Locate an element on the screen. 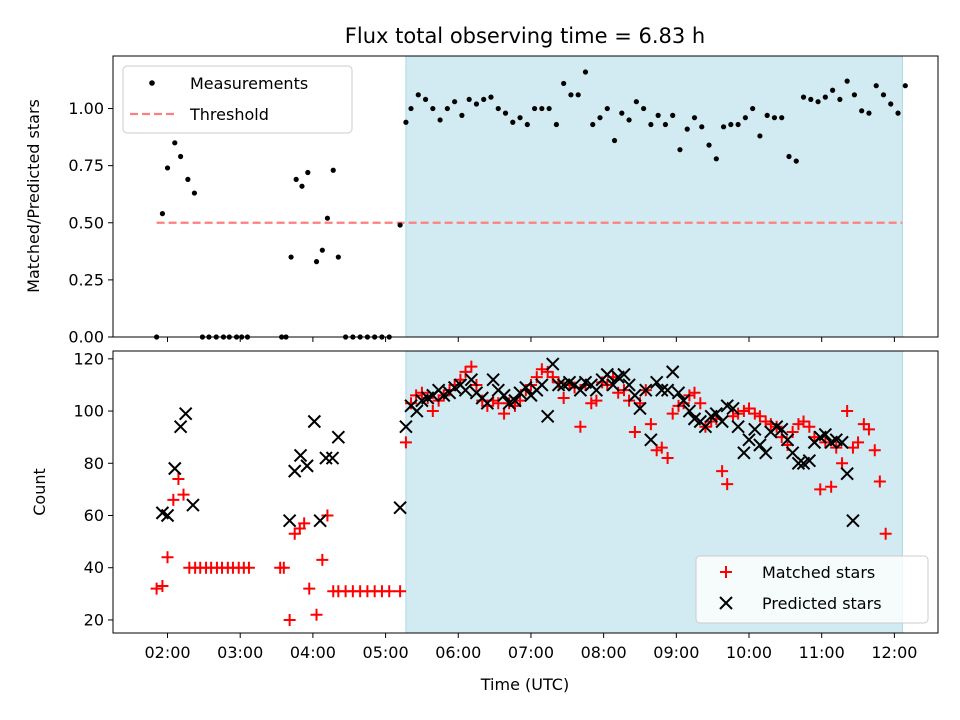 Image resolution: width=960 pixels, height=720 pixels. legend-threshold-label: Threshold is located at coordinates (229, 114).